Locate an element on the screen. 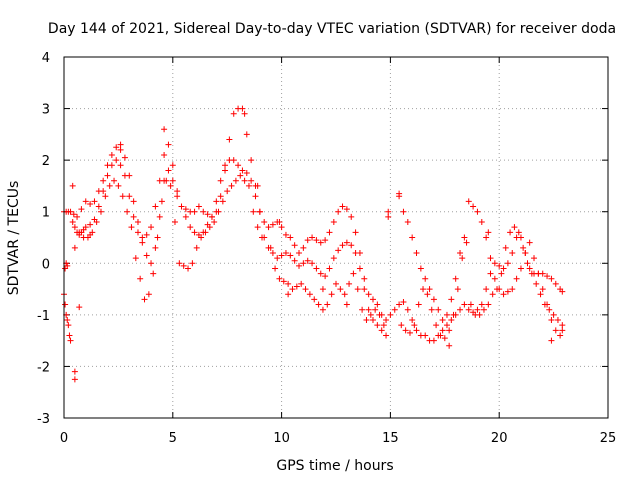 The height and width of the screenshot is (480, 640). y-tick-label: 1 is located at coordinates (46, 213).